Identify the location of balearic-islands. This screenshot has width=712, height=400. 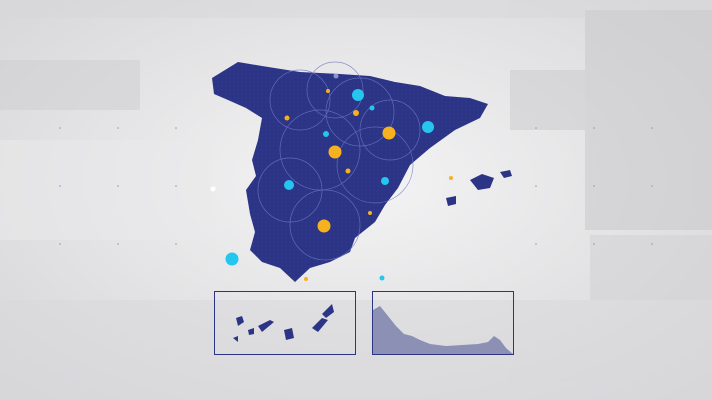
(479, 188).